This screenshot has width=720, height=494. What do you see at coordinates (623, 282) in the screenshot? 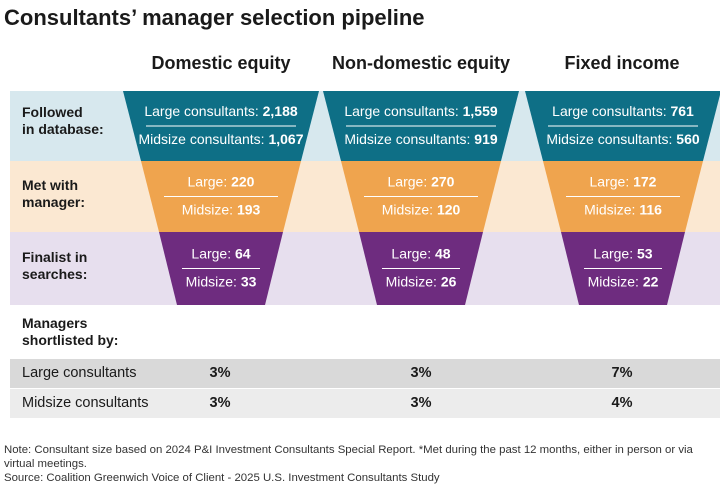
I see `data-label-midsize: Midsize: 22` at bounding box center [623, 282].